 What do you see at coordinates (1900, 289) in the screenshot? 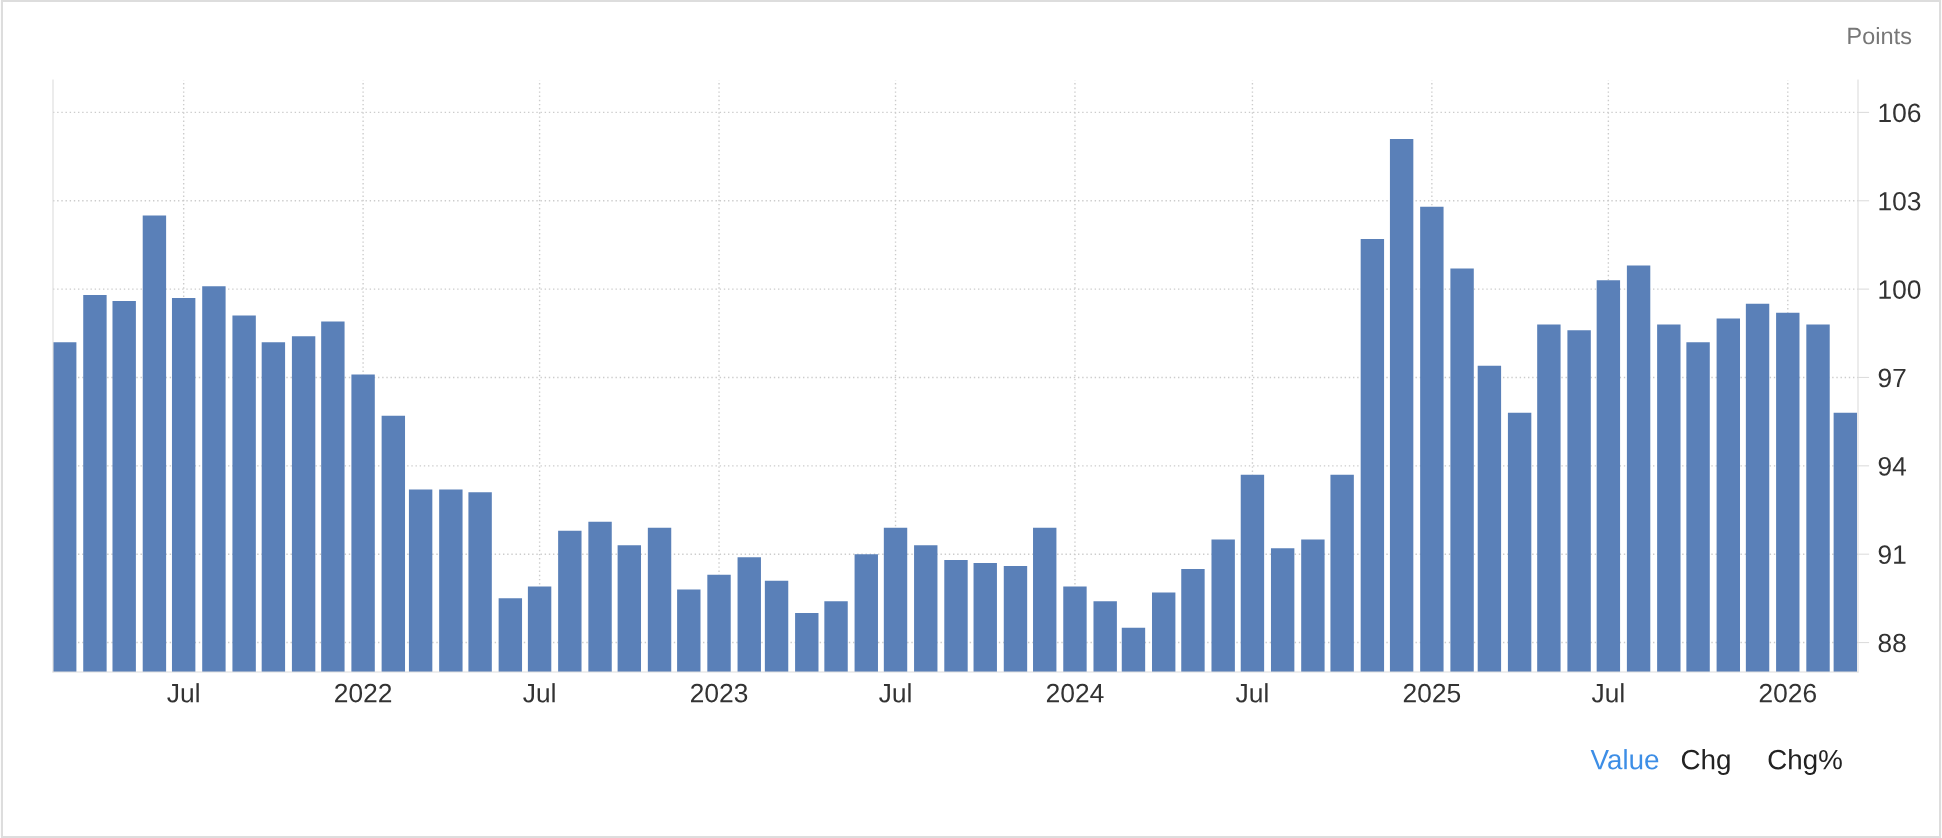
I see `y-tick-label: 100` at bounding box center [1900, 289].